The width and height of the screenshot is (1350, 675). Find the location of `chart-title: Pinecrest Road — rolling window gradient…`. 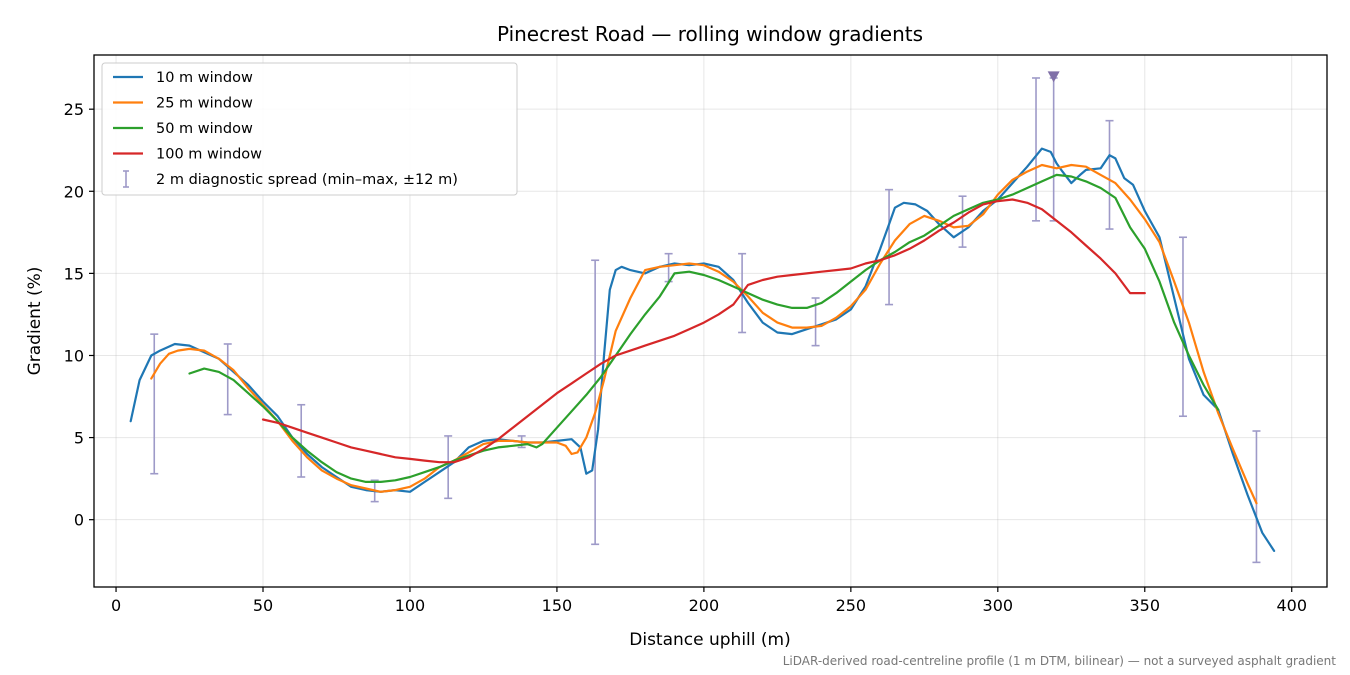

chart-title: Pinecrest Road — rolling window gradient… is located at coordinates (710, 34).